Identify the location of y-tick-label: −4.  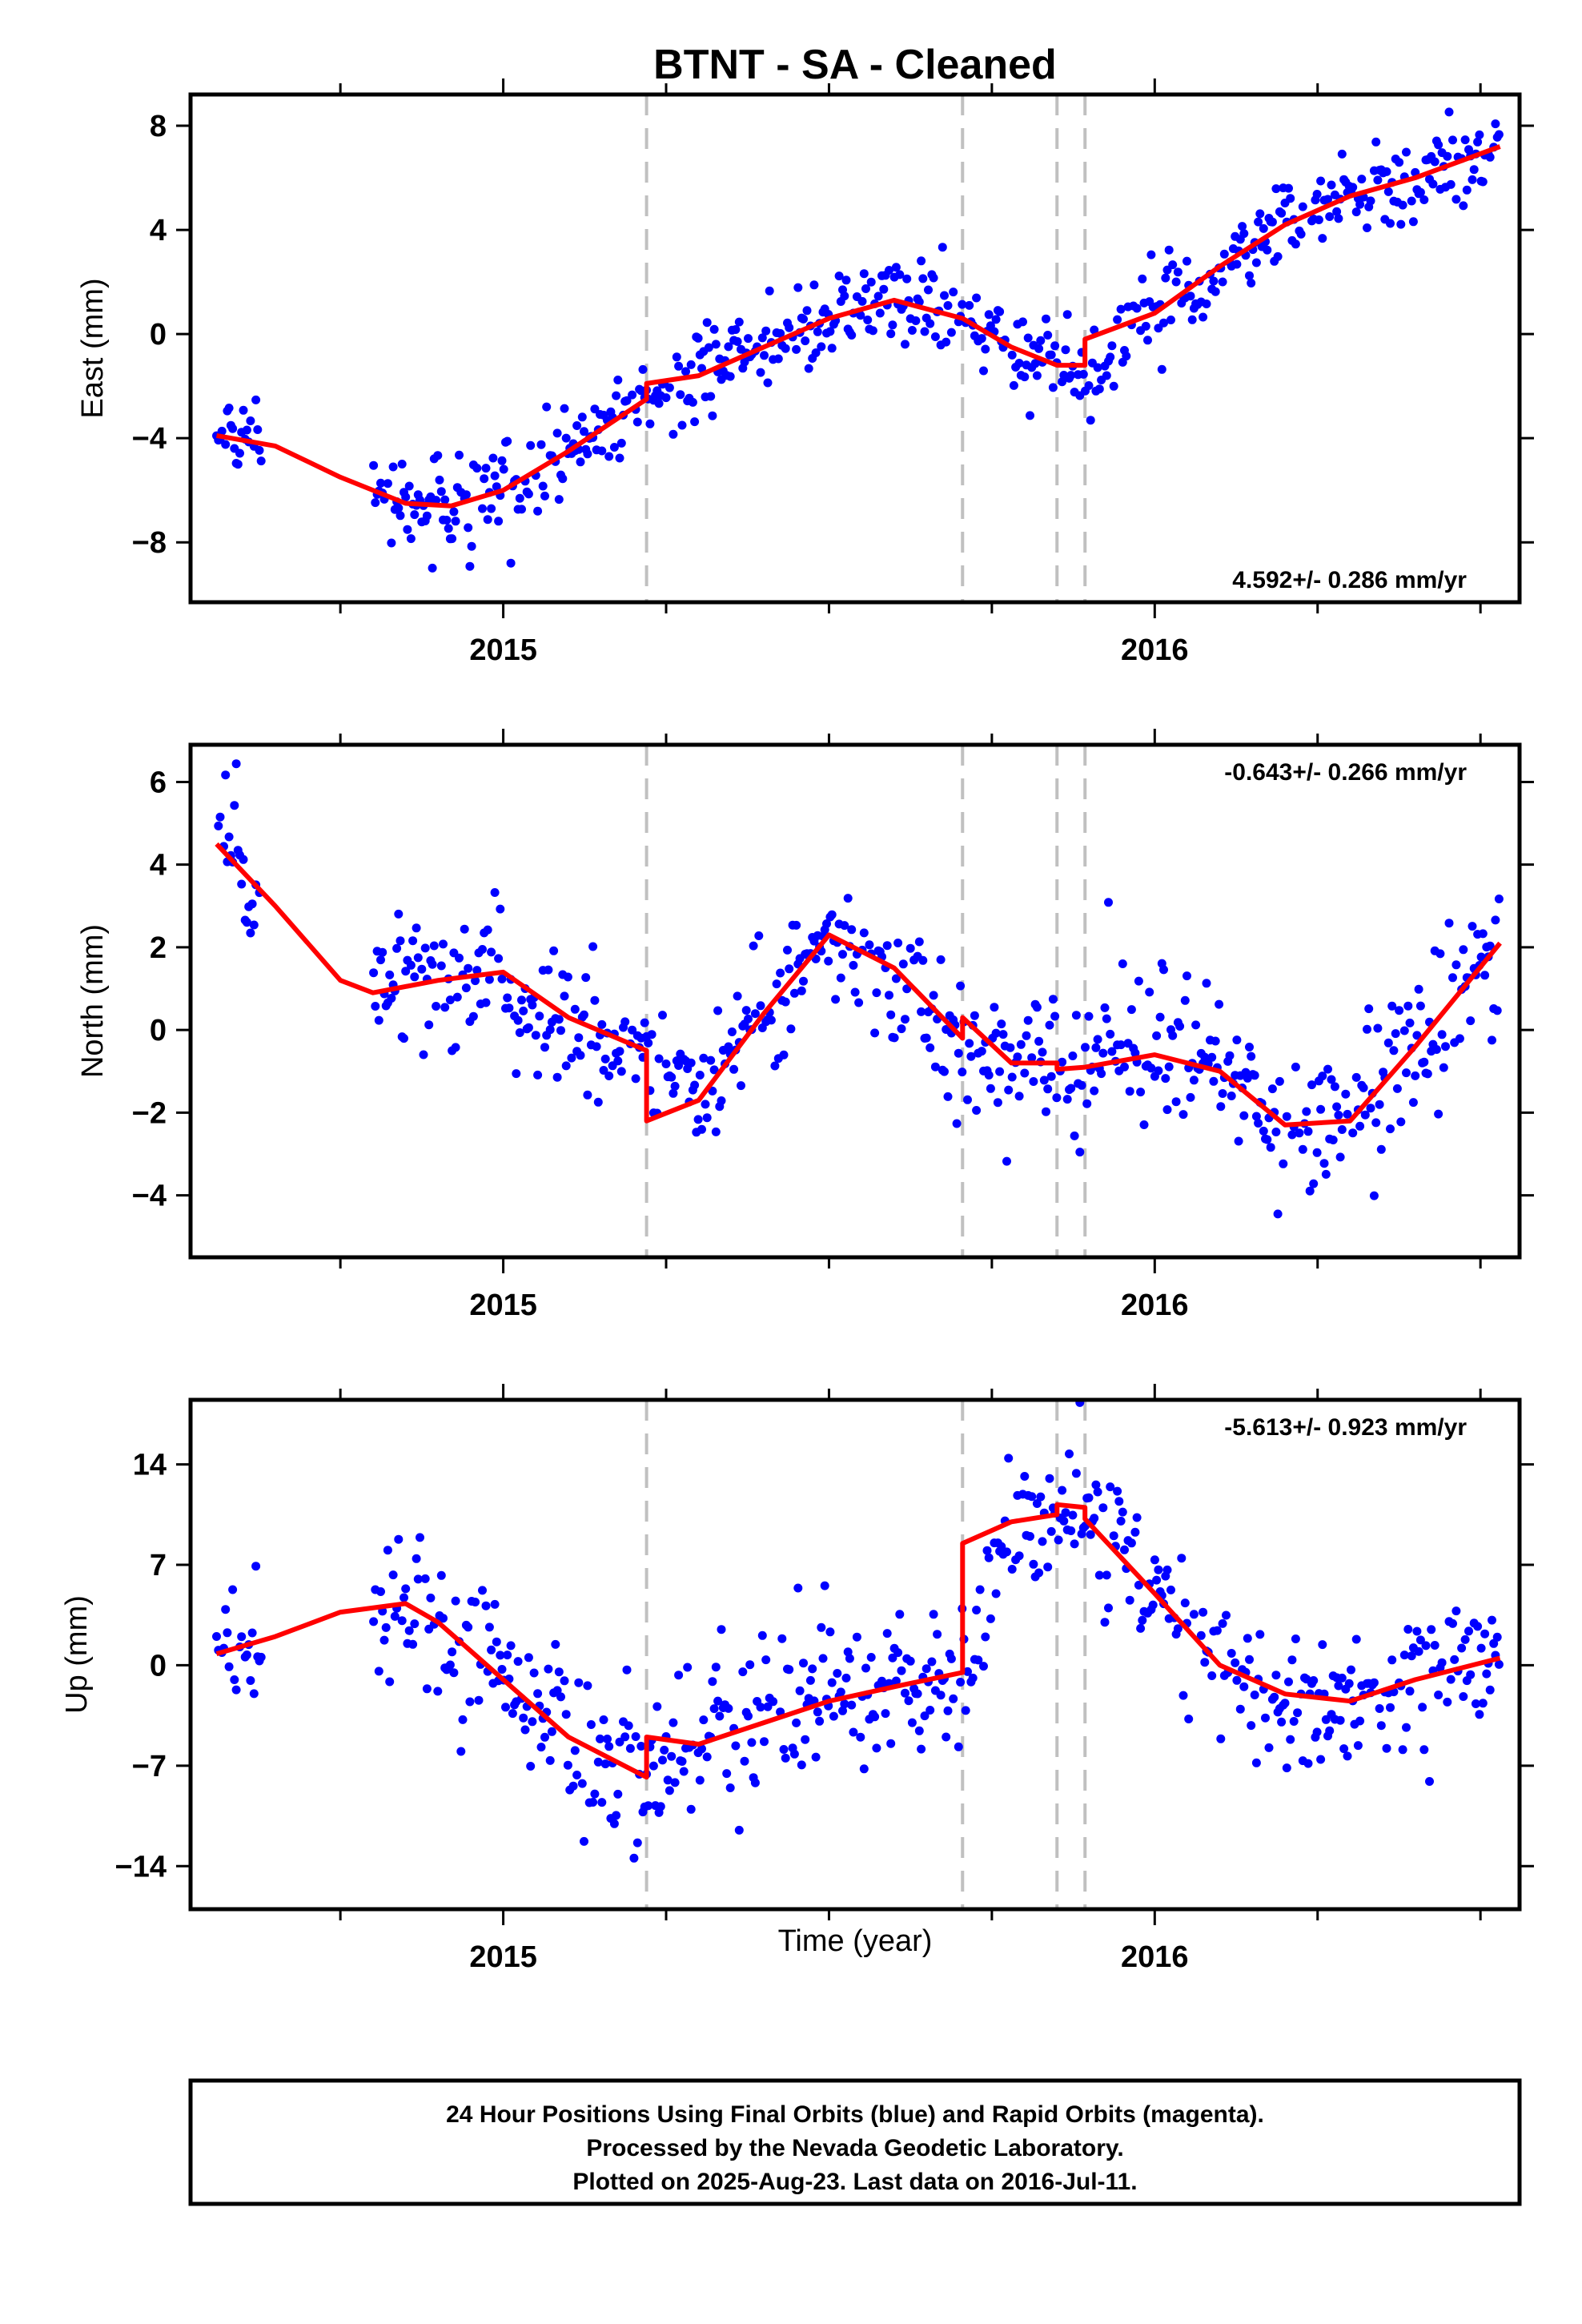
(149, 1196).